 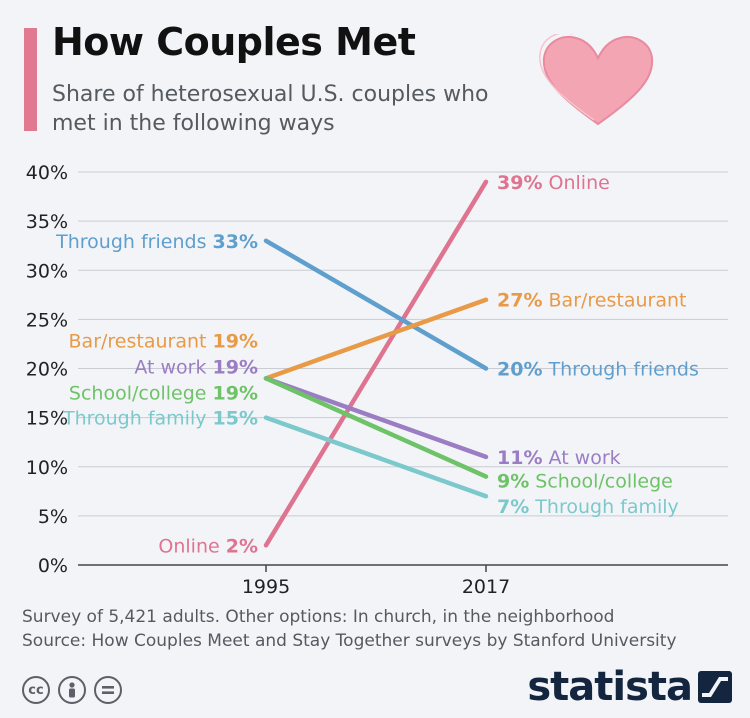 I want to click on series-label-start: At work 19%, so click(x=196, y=367).